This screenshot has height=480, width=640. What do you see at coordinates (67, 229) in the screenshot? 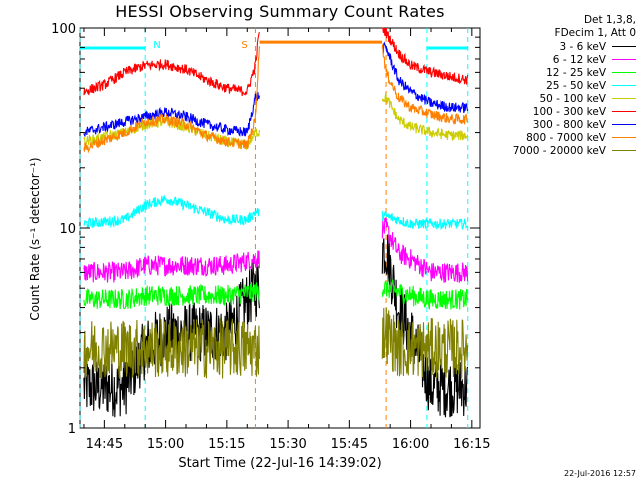
I see `y-tick-label: 10` at bounding box center [67, 229].